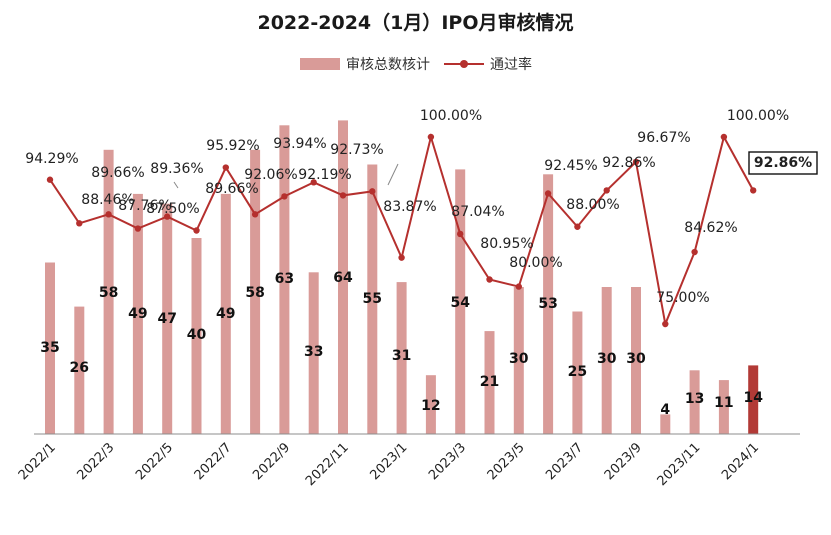 The width and height of the screenshot is (831, 535). What do you see at coordinates (606, 190) in the screenshot?
I see `pass-rate-point-2023/8` at bounding box center [606, 190].